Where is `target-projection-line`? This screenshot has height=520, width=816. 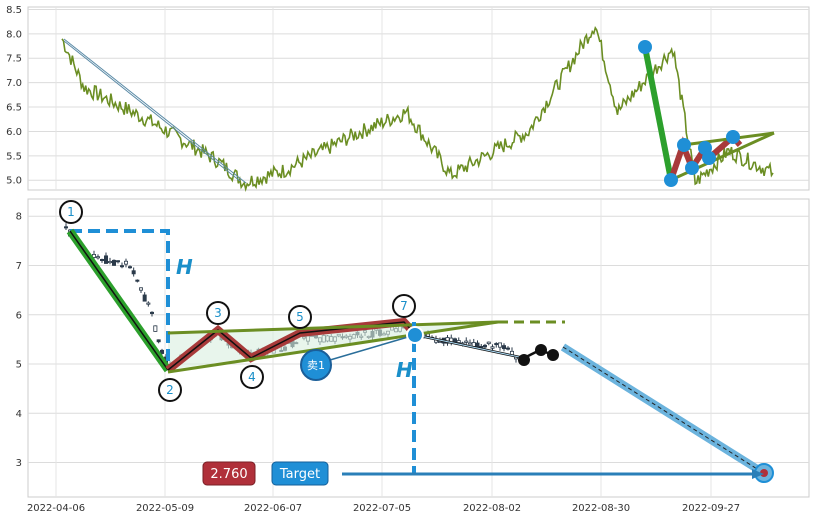 target-projection-line is located at coordinates (662, 409).